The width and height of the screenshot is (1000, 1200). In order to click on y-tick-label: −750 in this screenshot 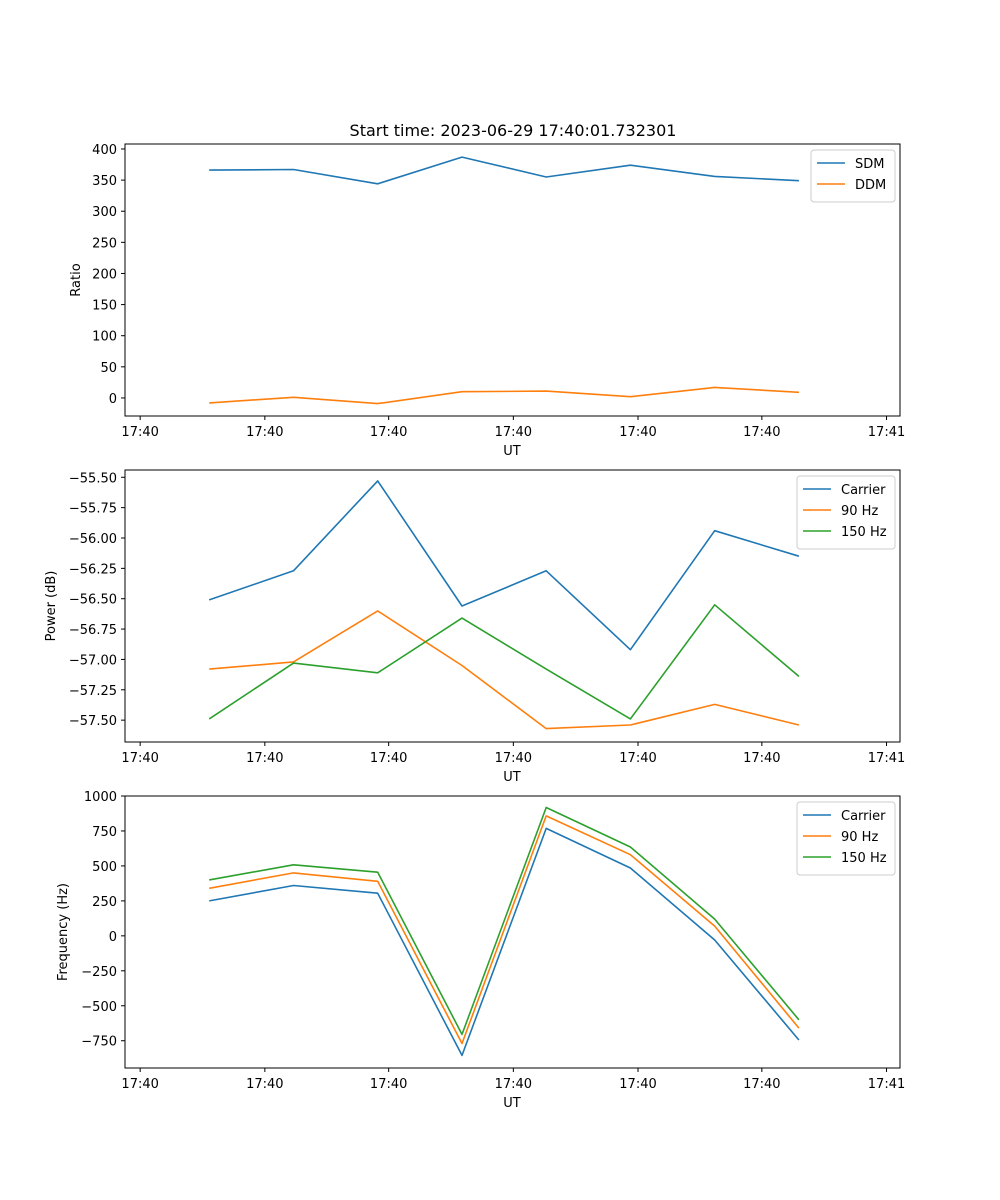, I will do `click(99, 1042)`.